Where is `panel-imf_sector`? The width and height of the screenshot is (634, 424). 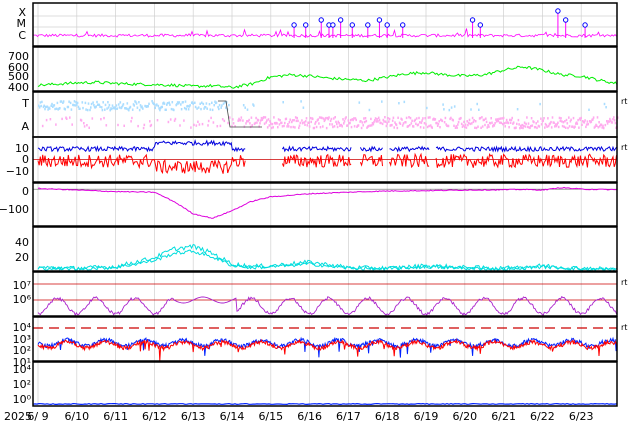
panel-imf_sector is located at coordinates (325, 114).